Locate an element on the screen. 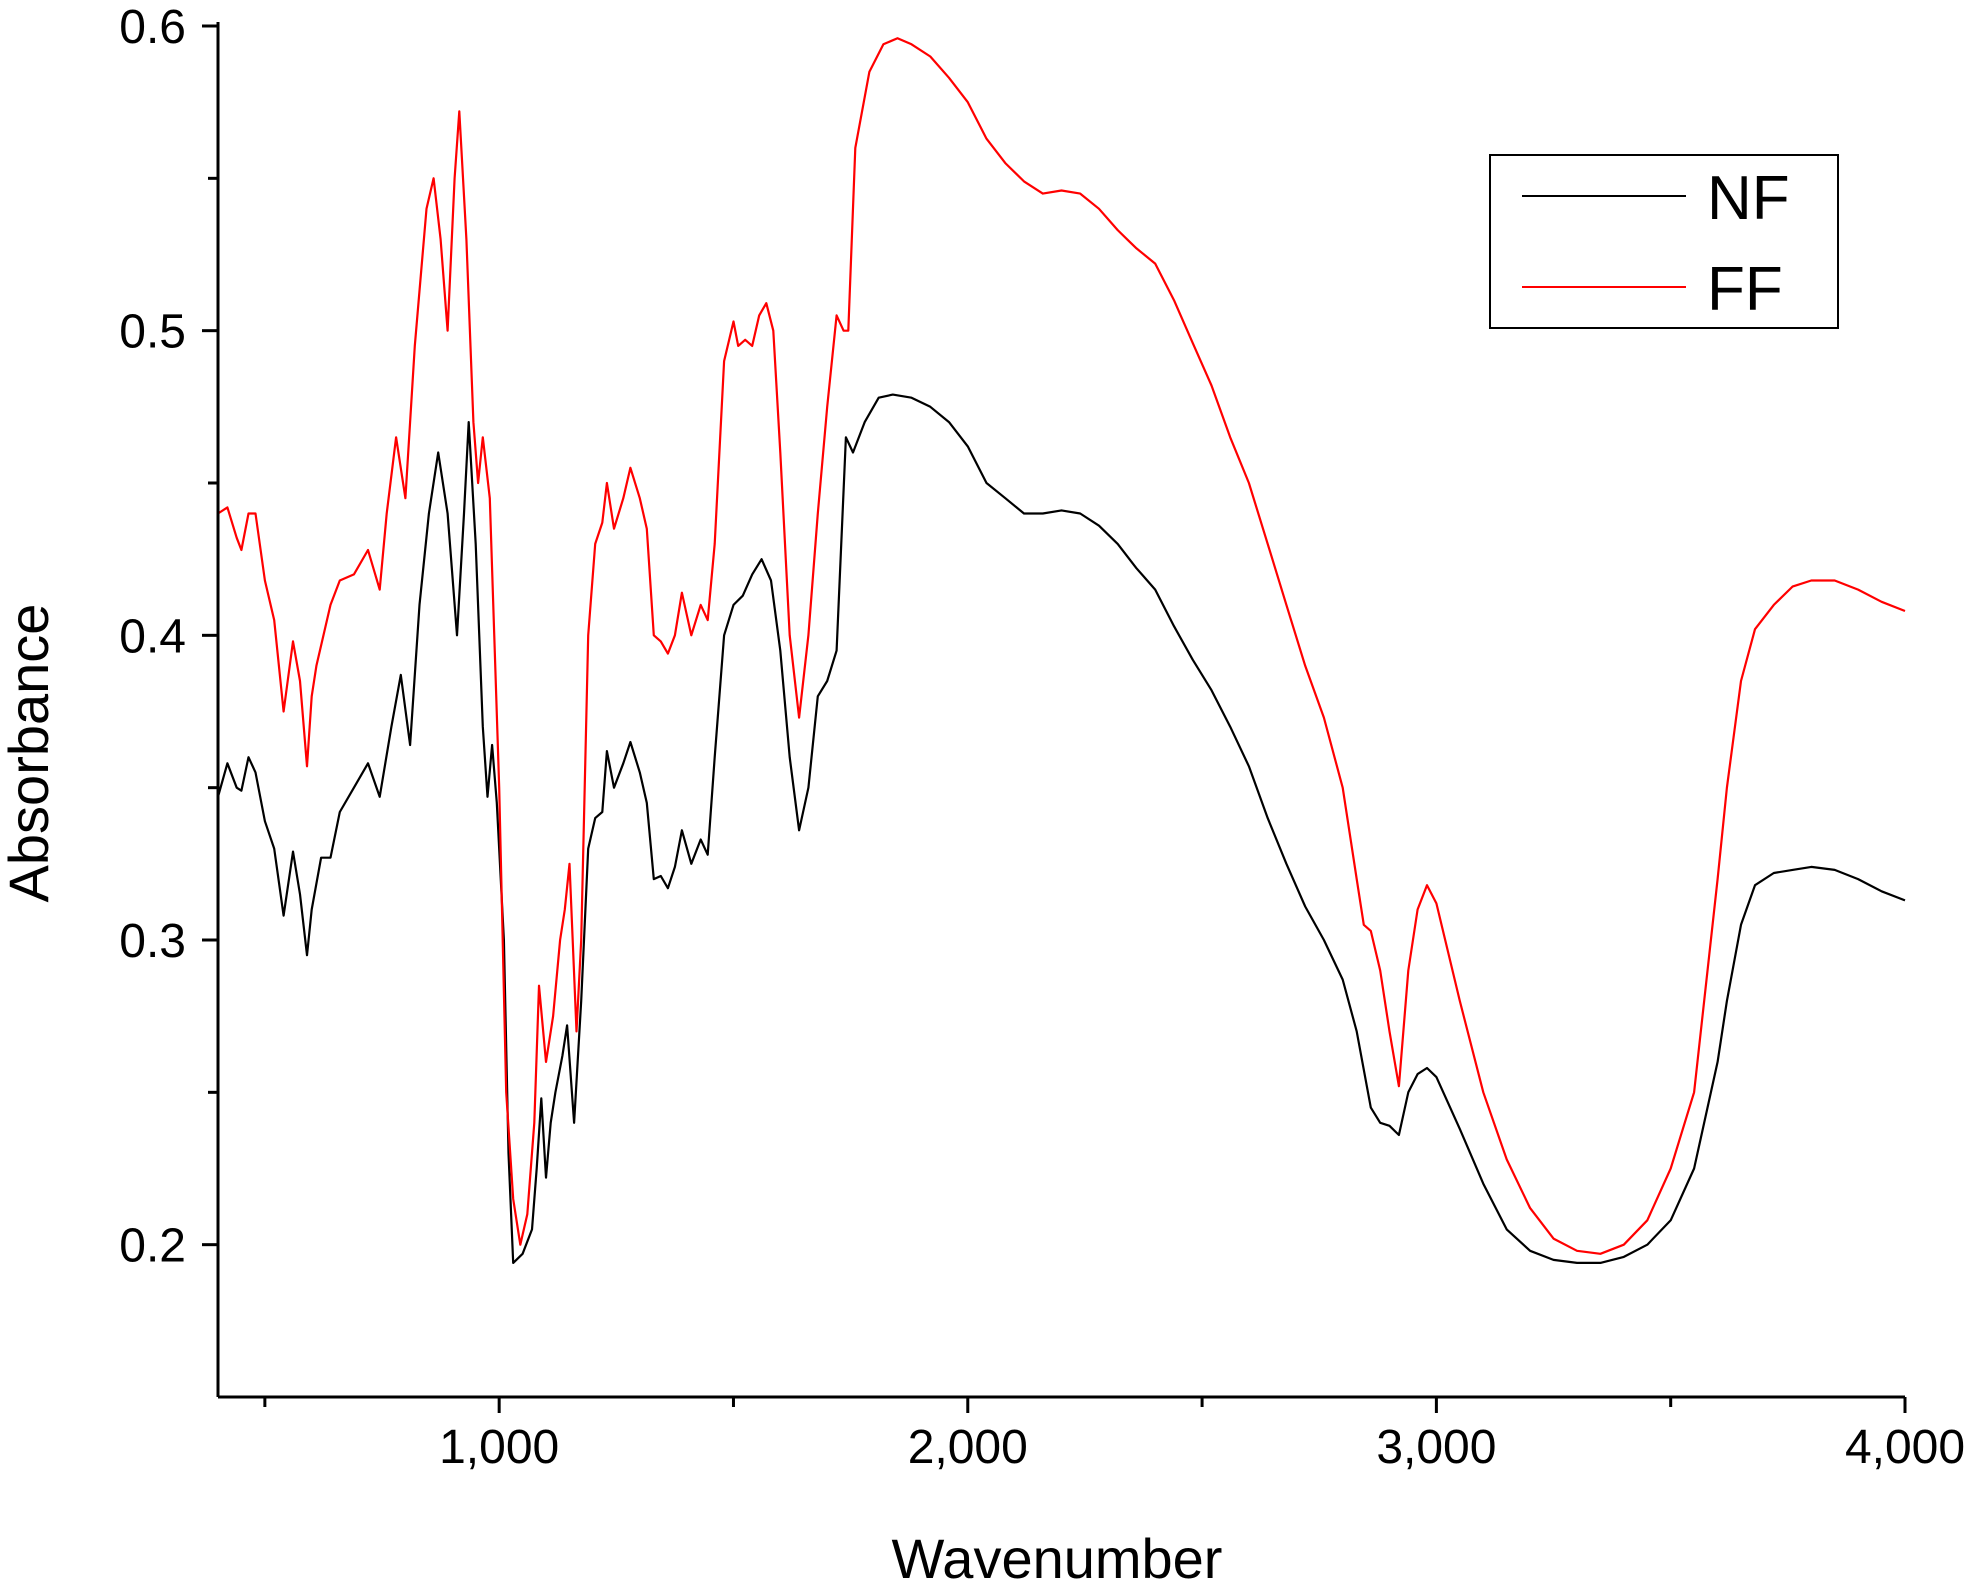 The image size is (1977, 1586). x-tick-label: 4,000 is located at coordinates (1905, 1447).